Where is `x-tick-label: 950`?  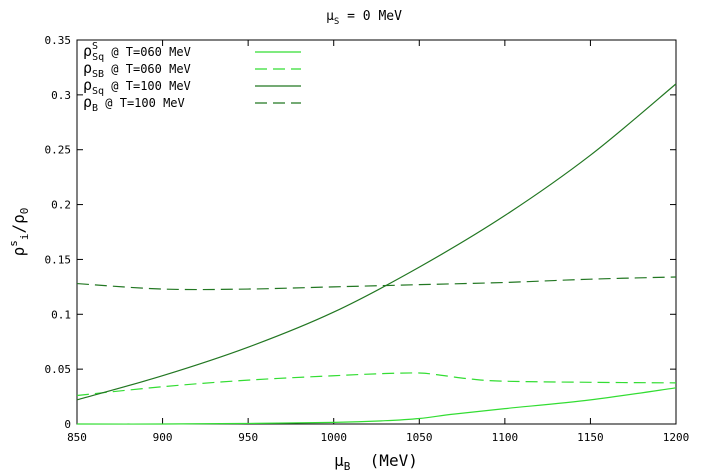 x-tick-label: 950 is located at coordinates (248, 437).